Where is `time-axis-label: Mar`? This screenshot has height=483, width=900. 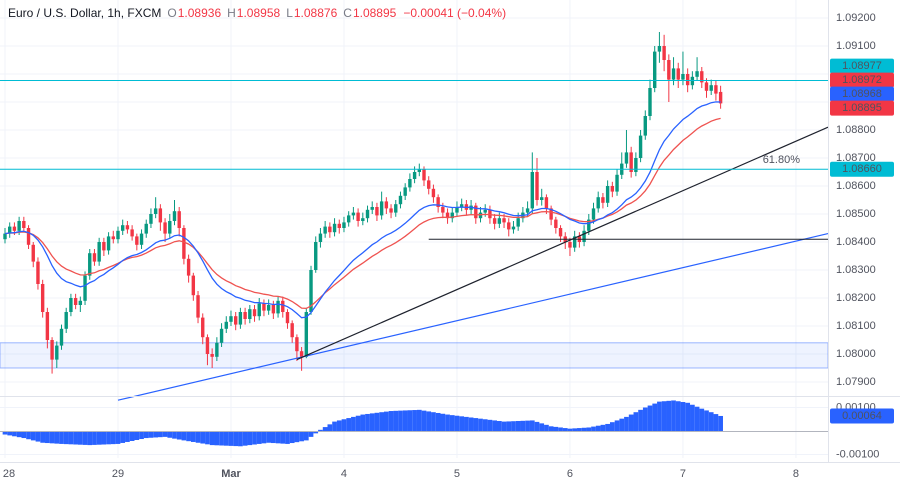 time-axis-label: Mar is located at coordinates (231, 474).